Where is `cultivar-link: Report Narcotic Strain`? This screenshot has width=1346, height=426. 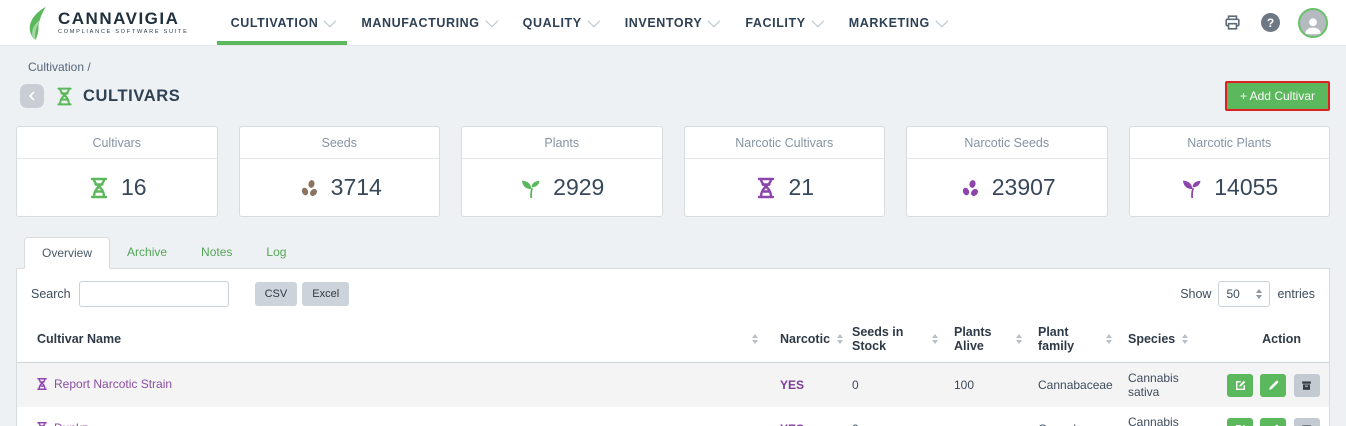
cultivar-link: Report Narcotic Strain is located at coordinates (103, 384).